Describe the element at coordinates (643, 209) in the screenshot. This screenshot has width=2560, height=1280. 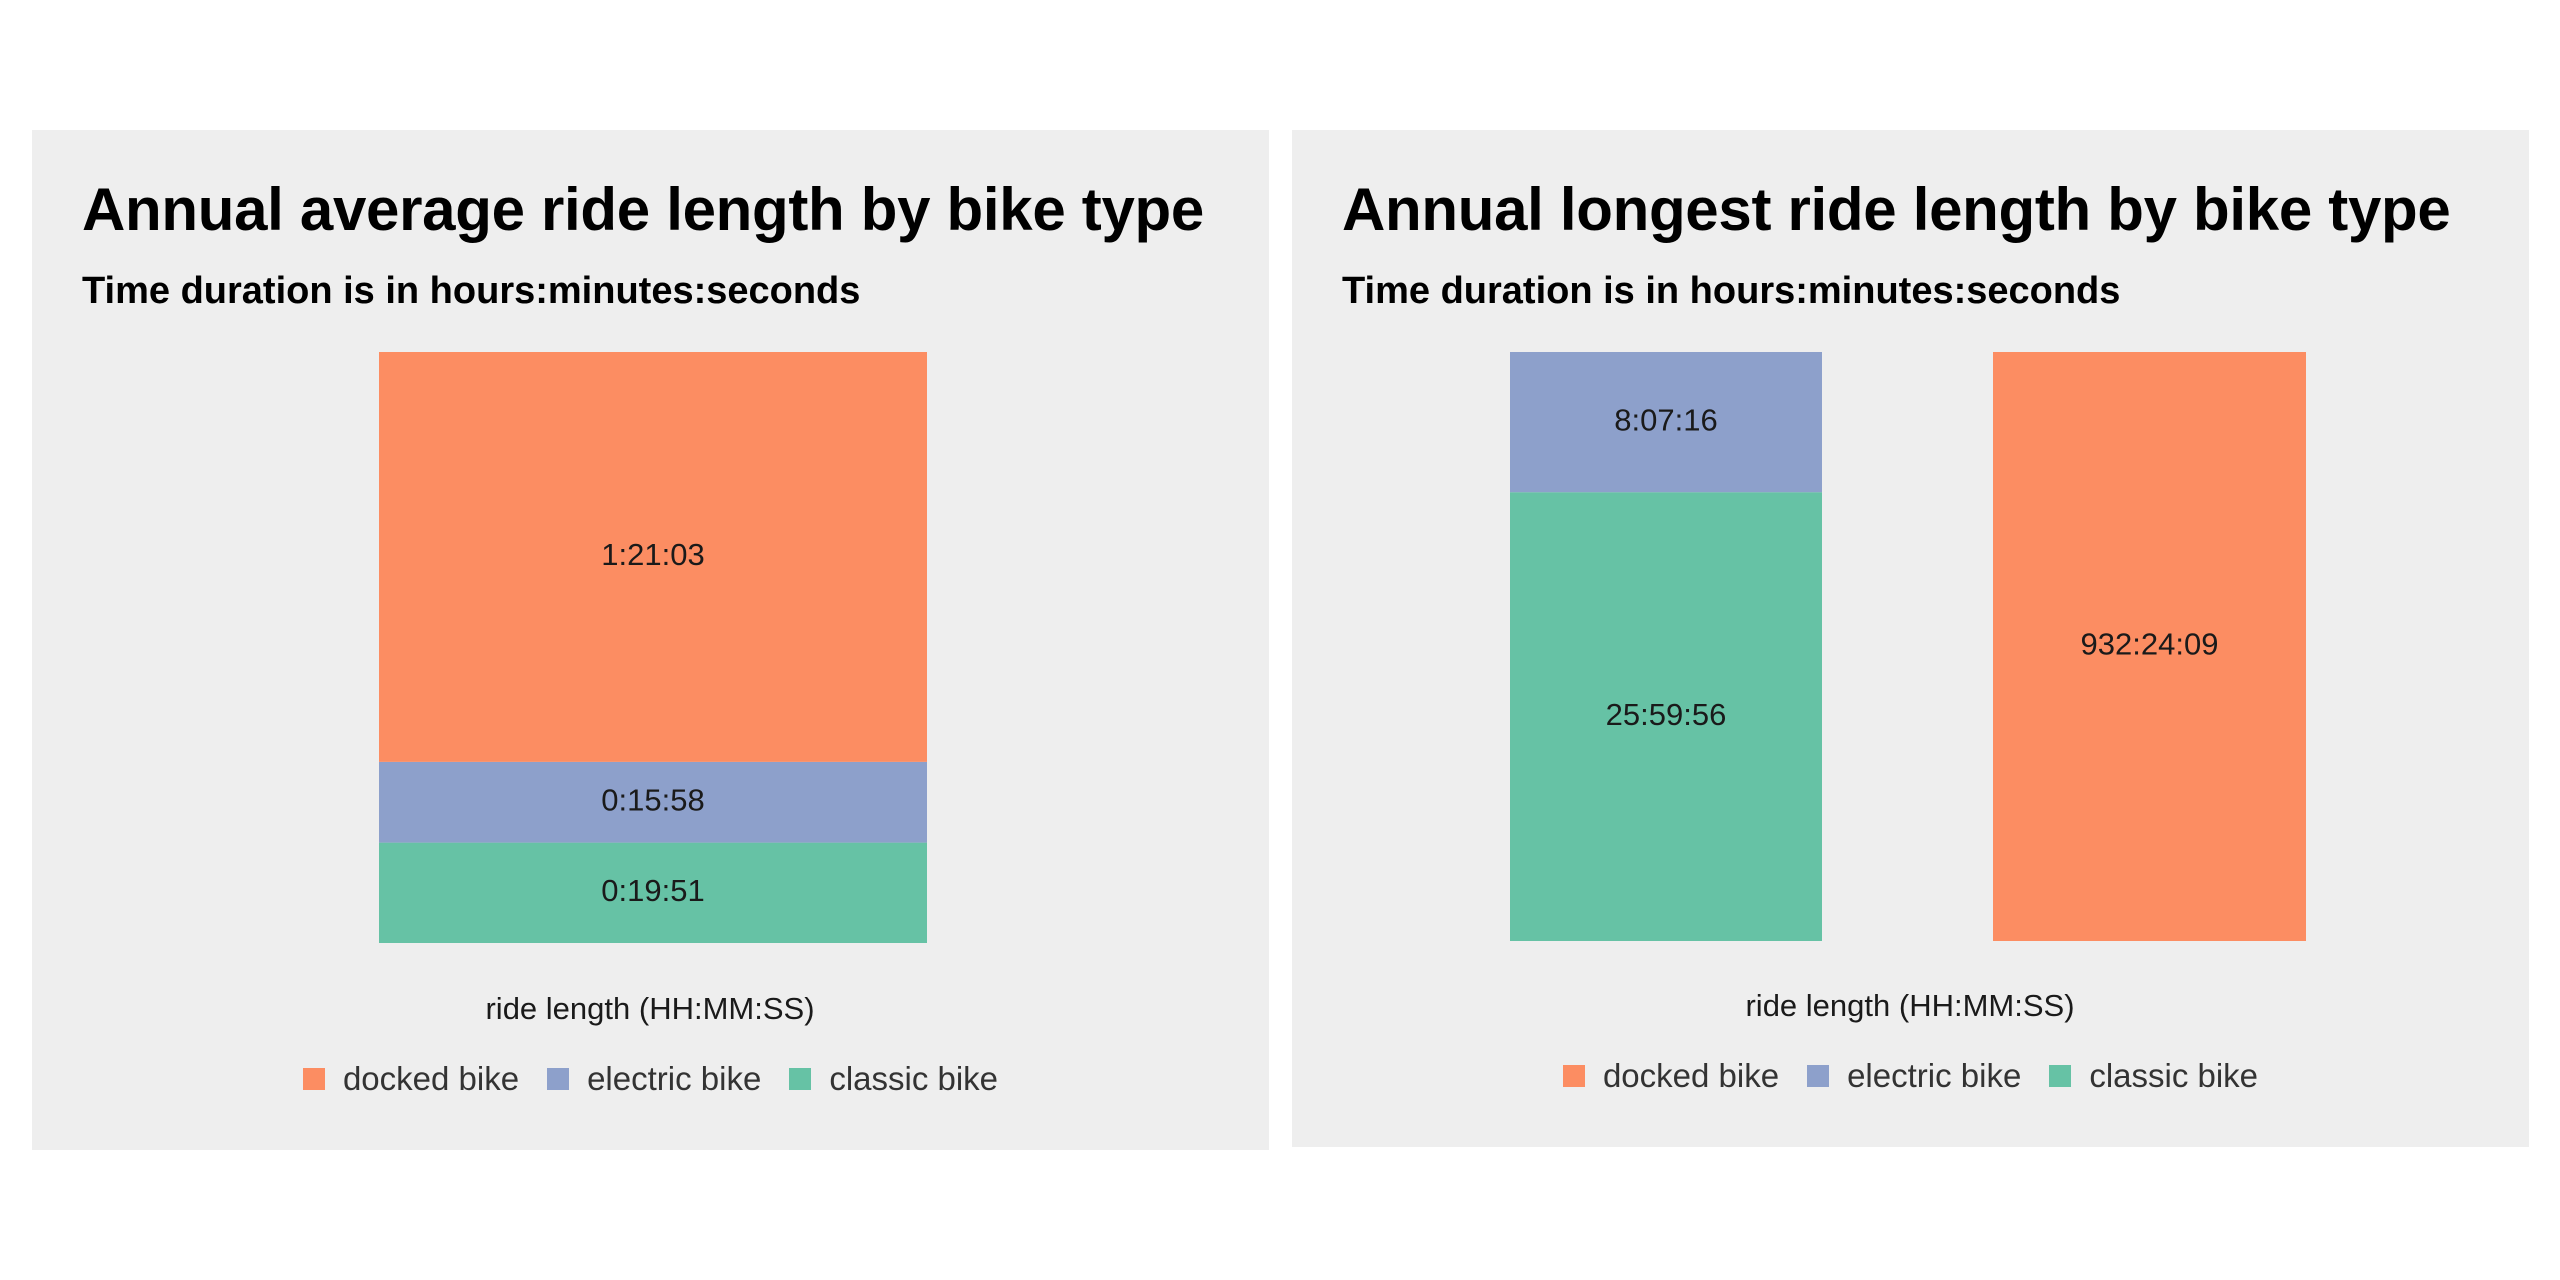
I see `chart-title: Annual average ride length by bike type` at that location.